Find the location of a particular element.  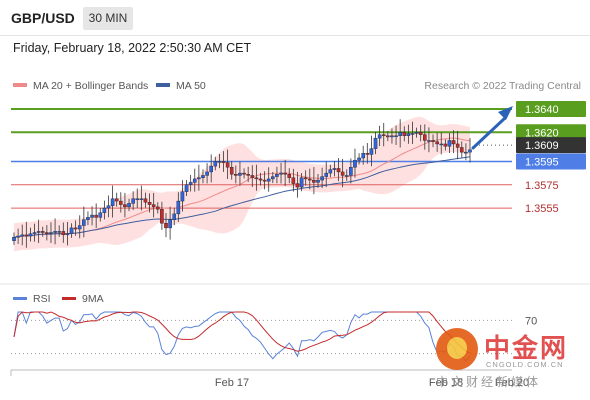

rsi-label: RSI is located at coordinates (42, 299).